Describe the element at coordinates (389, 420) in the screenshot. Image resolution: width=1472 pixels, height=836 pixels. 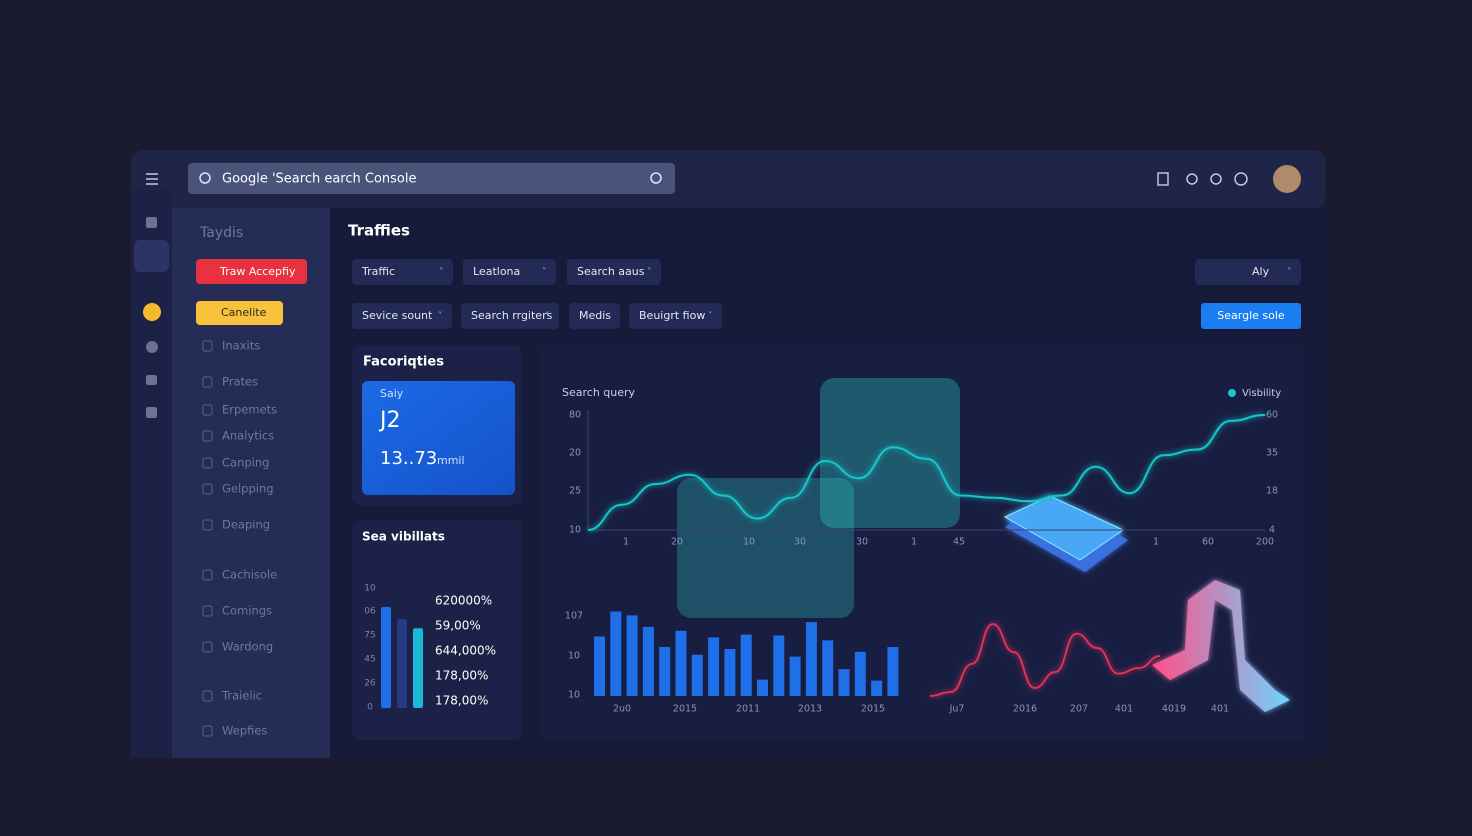
I see `stat-value: J2` at that location.